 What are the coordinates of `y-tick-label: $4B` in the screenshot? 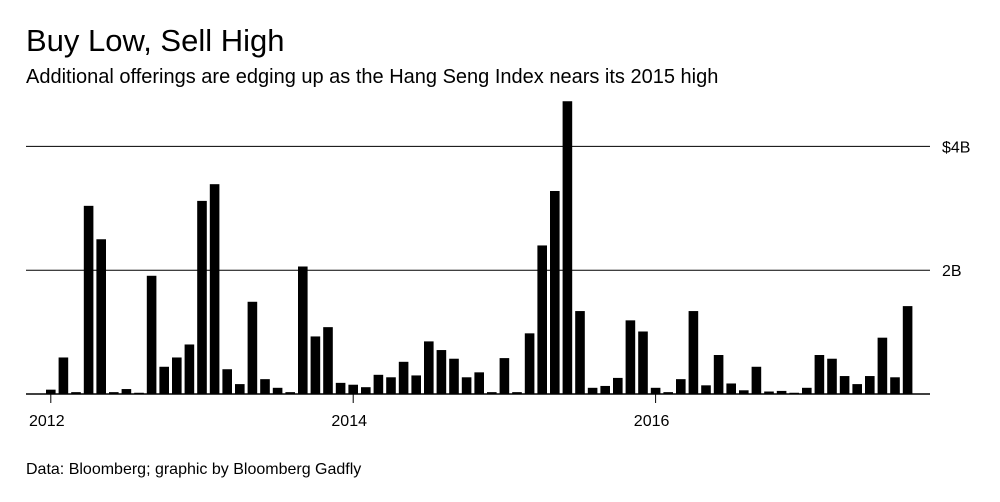 It's located at (956, 147).